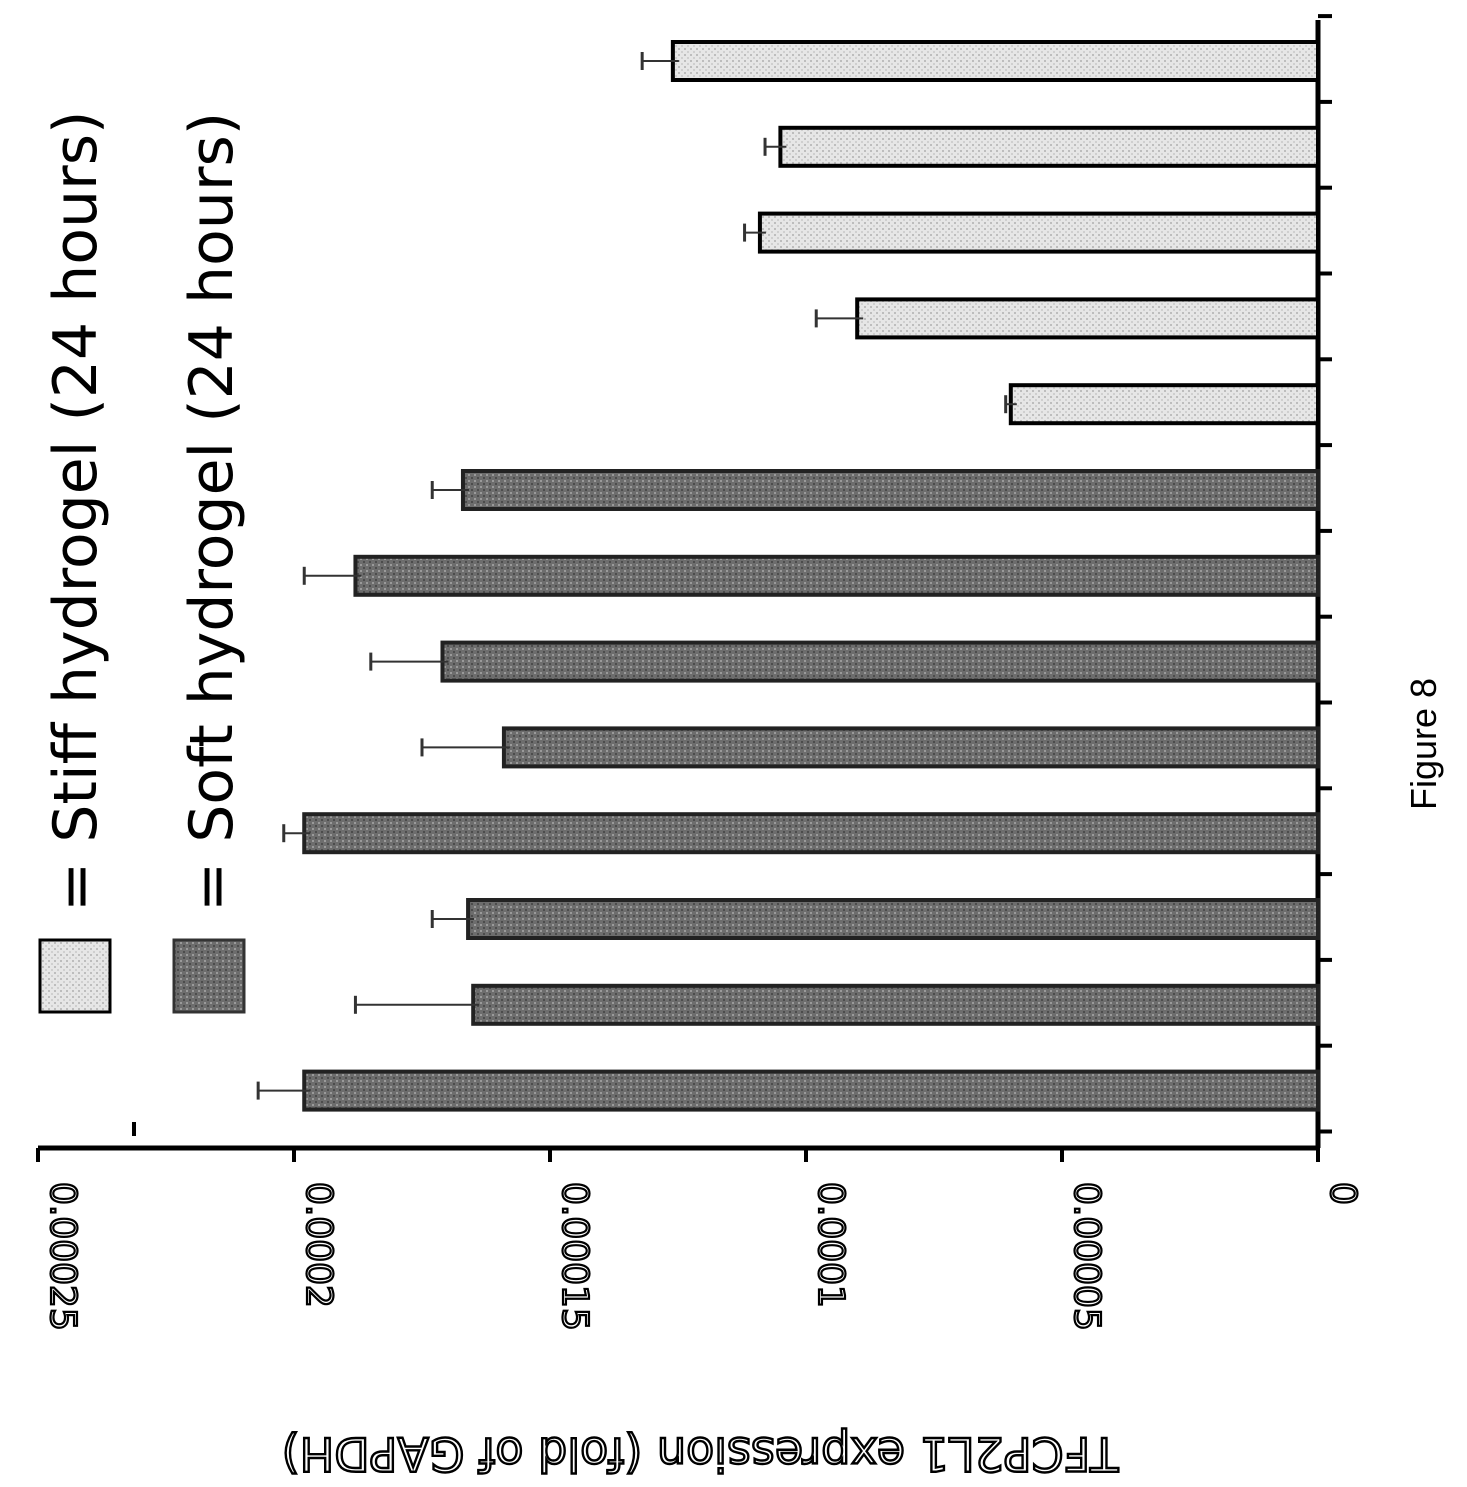 The image size is (1467, 1487). I want to click on figure-caption: Figure 8, so click(1423, 744).